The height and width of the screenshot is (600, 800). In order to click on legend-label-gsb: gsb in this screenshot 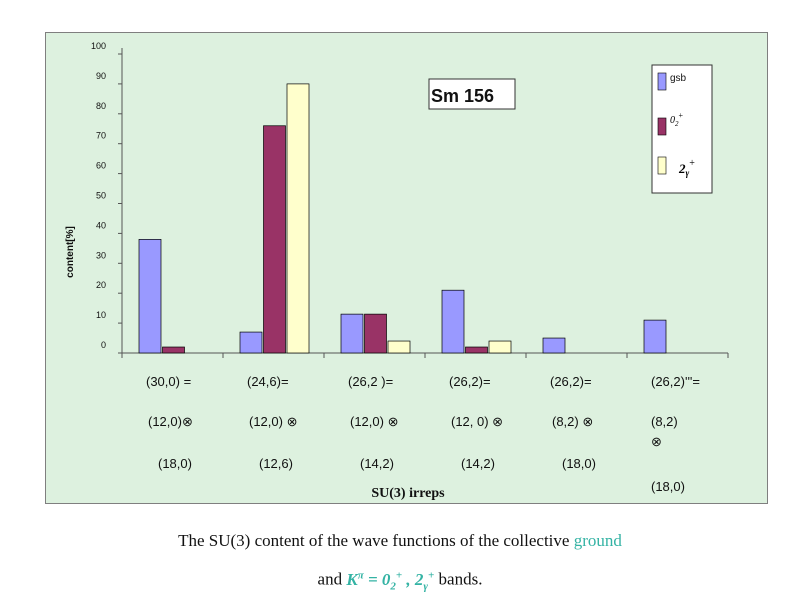, I will do `click(678, 78)`.